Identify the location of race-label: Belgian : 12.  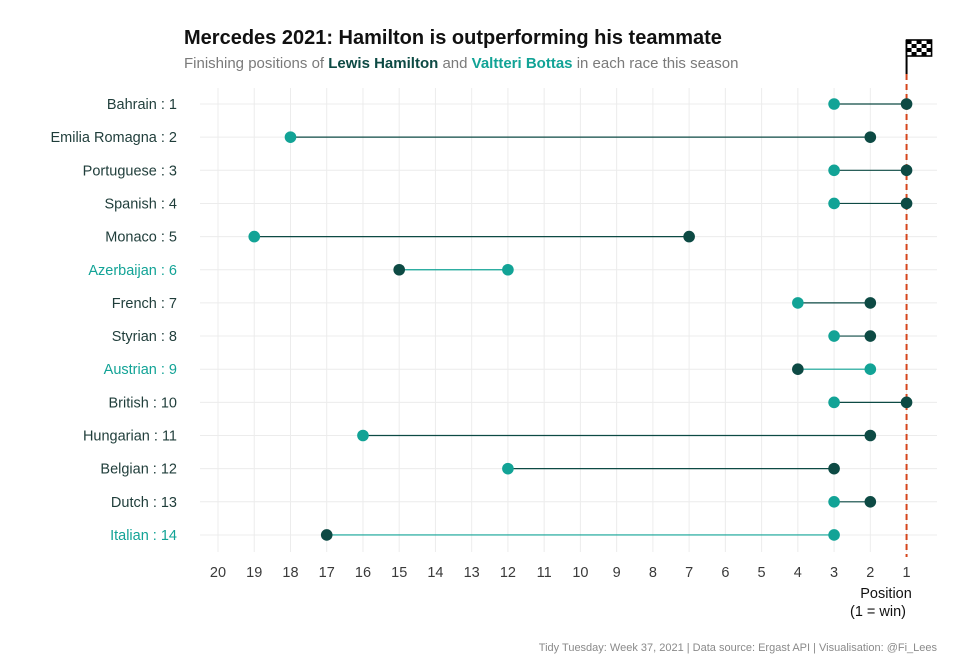
(138, 470).